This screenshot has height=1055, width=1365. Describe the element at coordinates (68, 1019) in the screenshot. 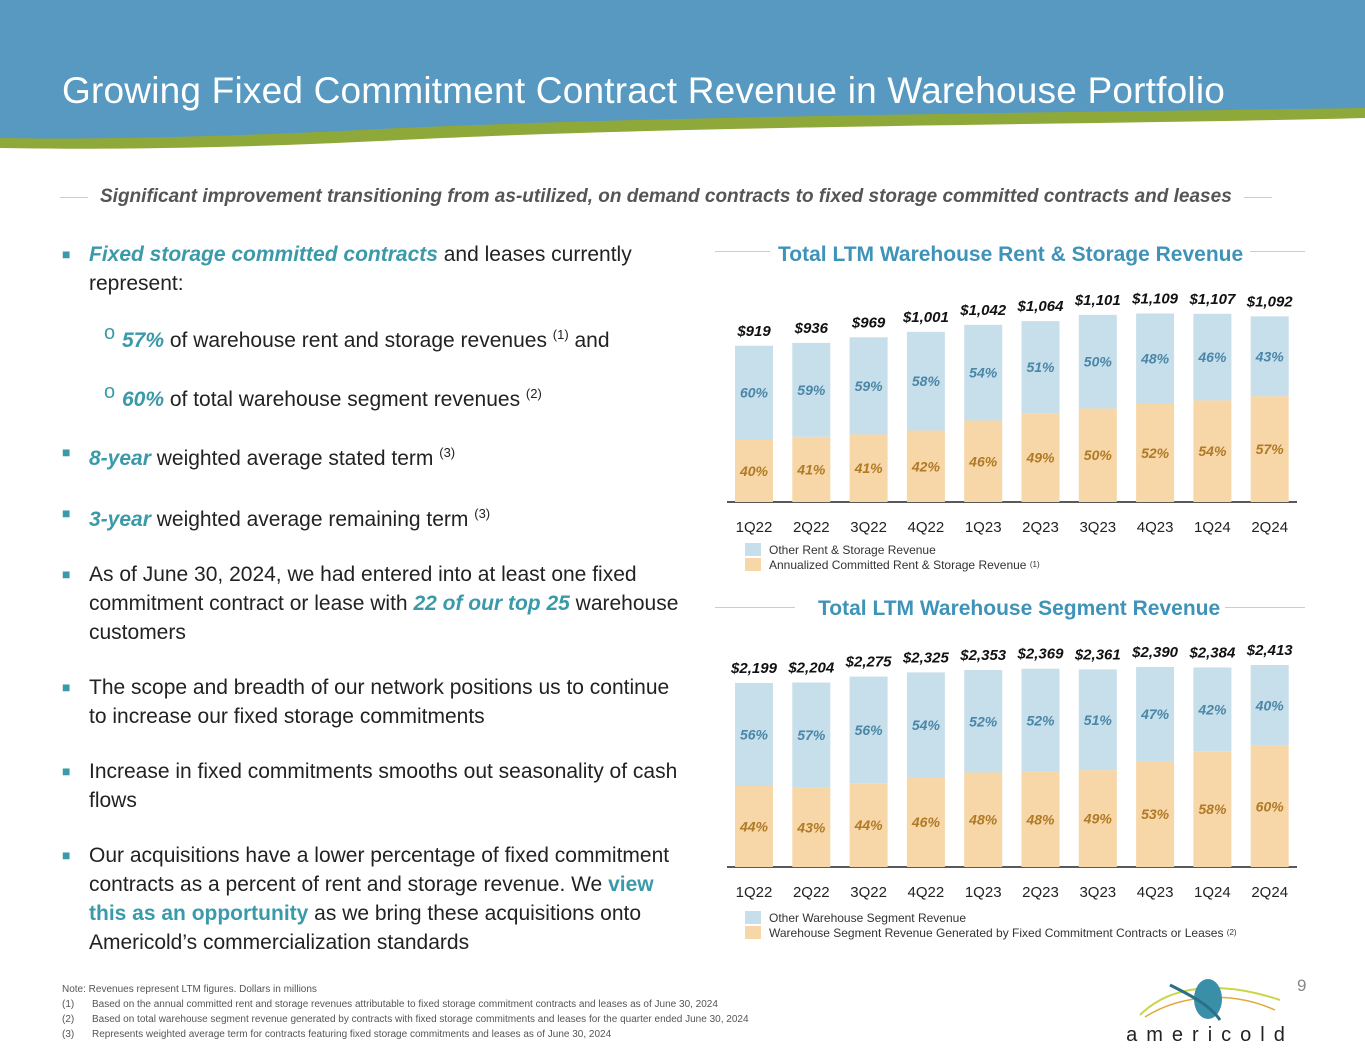

I see `footnote-number: (2)` at that location.